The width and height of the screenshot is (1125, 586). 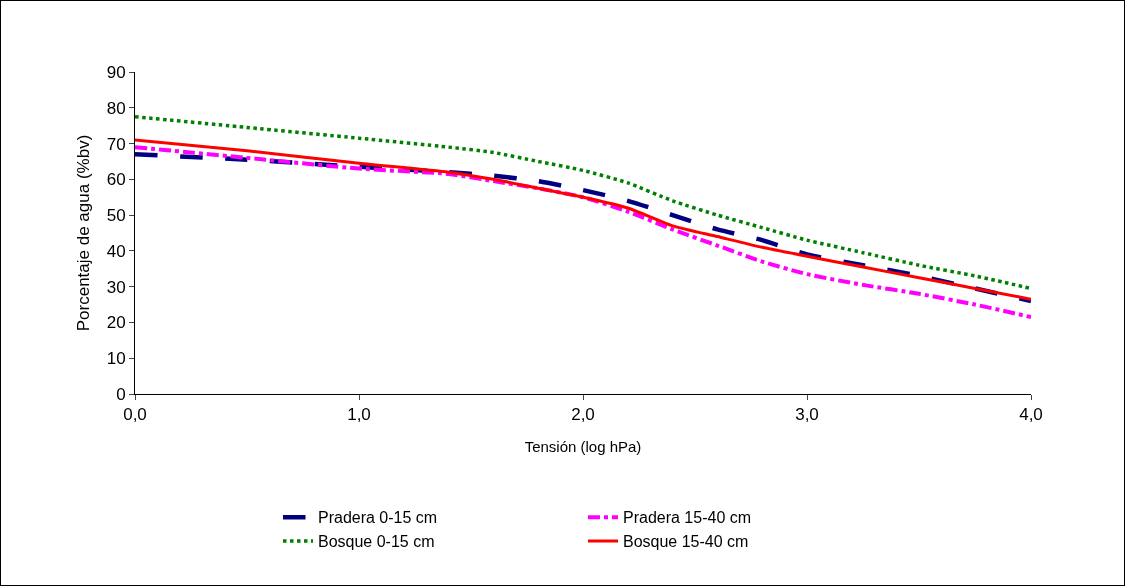 I want to click on x-tick-label: 0,0, so click(x=135, y=415).